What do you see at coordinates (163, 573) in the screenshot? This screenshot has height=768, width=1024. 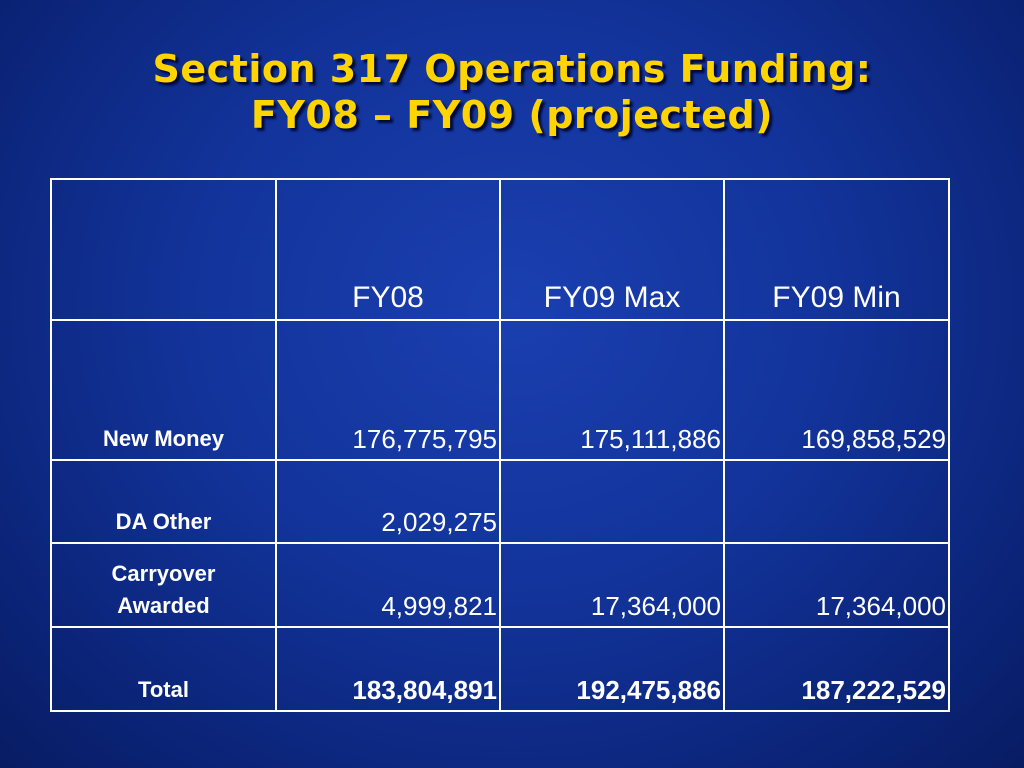 I see `row-label-carryover-line-1: Carryover` at bounding box center [163, 573].